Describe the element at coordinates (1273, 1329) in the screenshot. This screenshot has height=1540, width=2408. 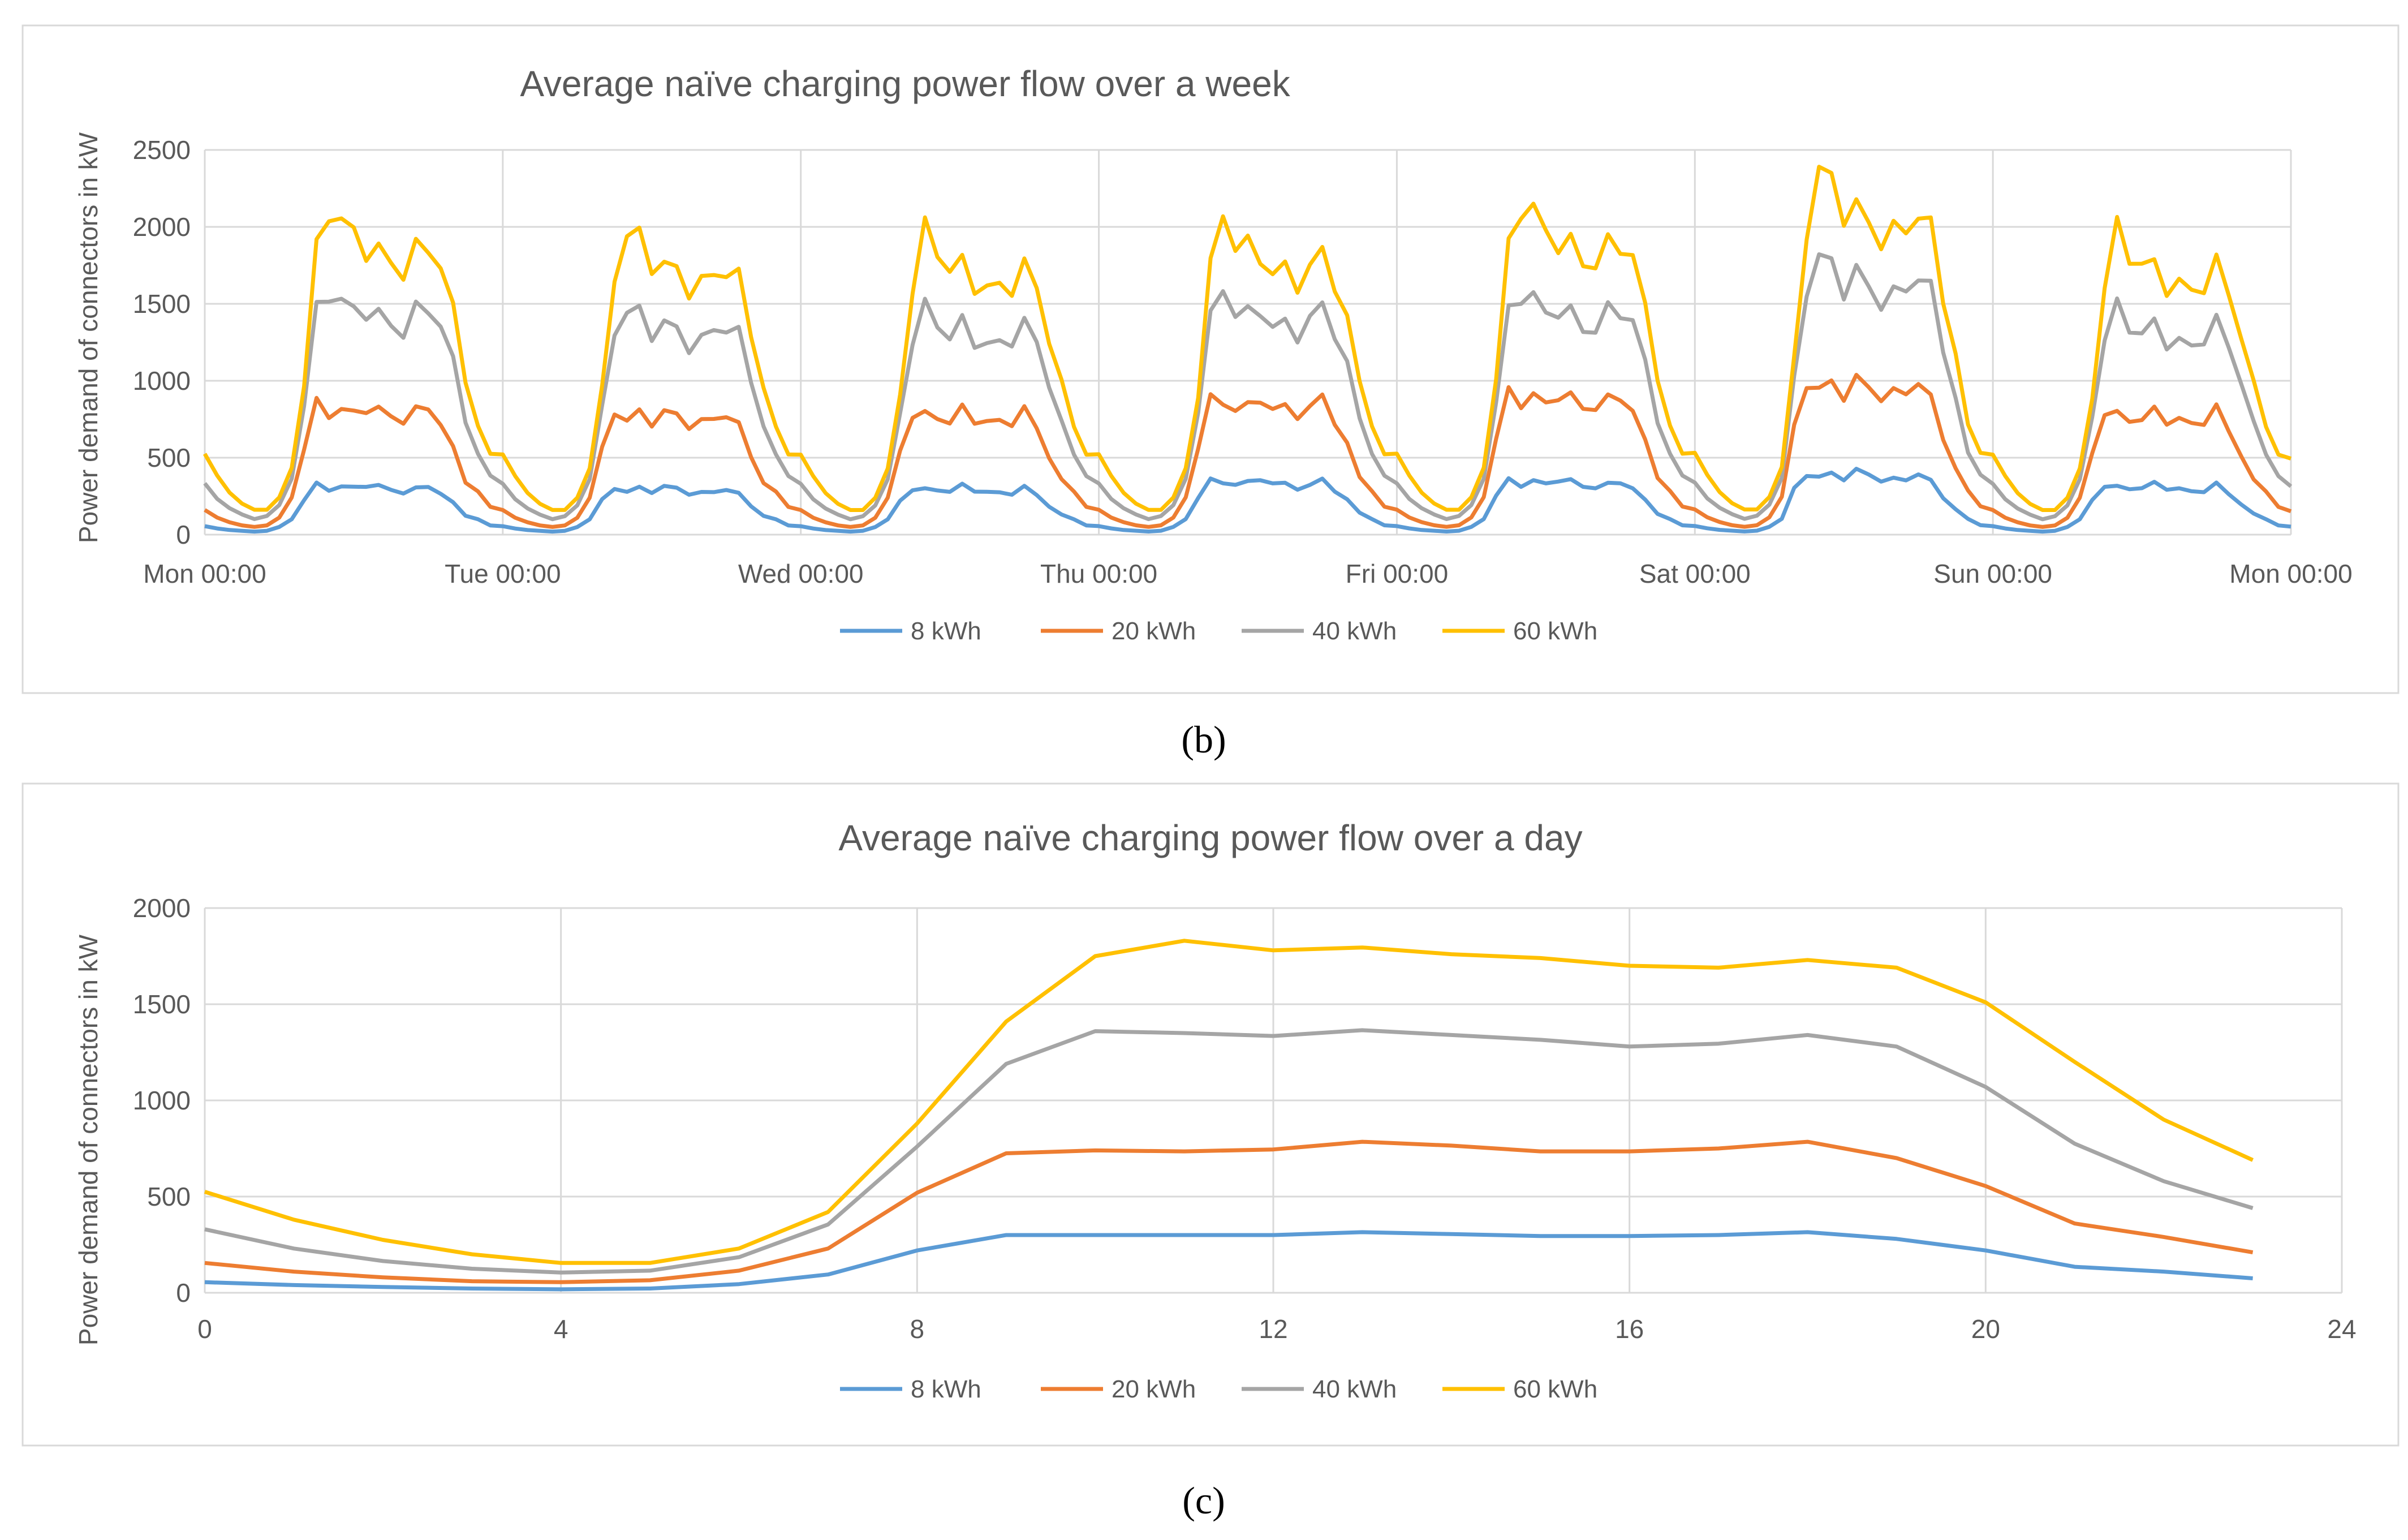
I see `chart-day-xtick-label: 12` at that location.